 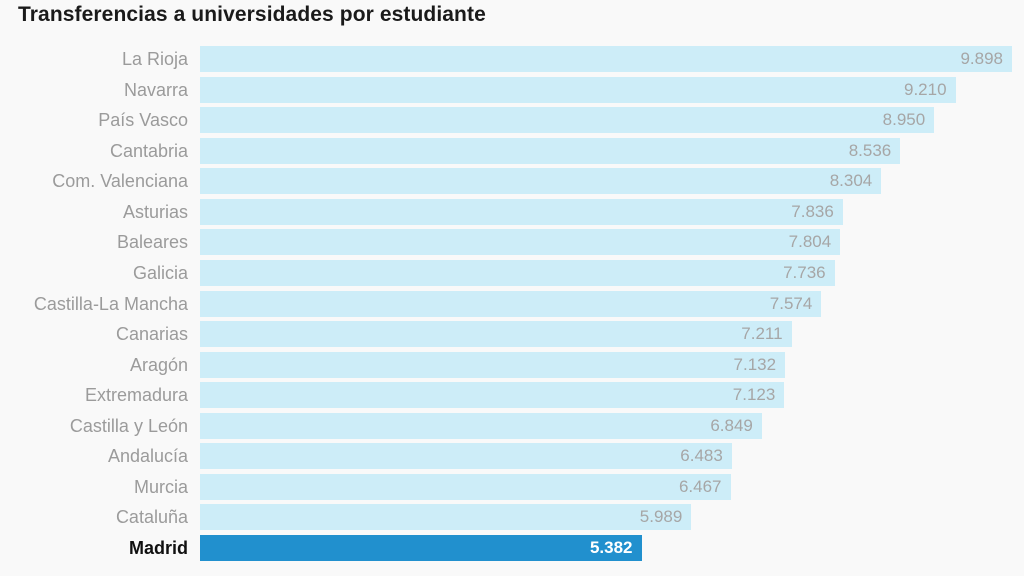 I want to click on category-label: Aragón, so click(x=158, y=364).